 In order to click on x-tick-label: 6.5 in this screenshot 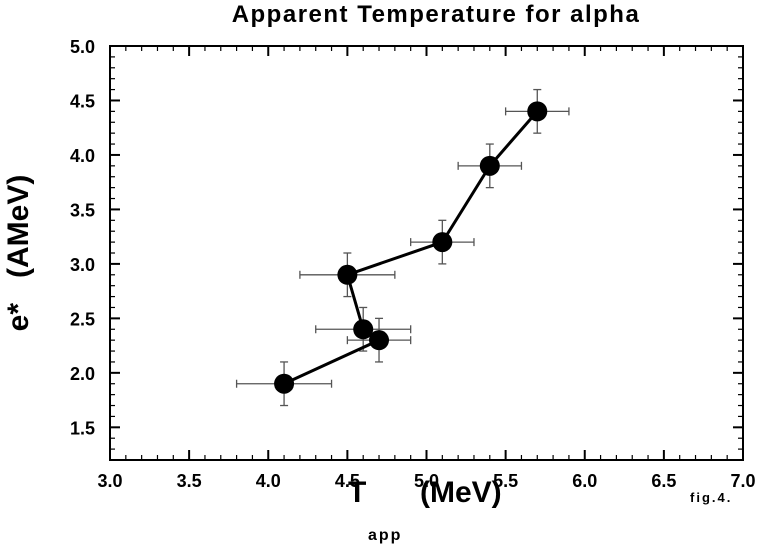, I will do `click(663, 481)`.